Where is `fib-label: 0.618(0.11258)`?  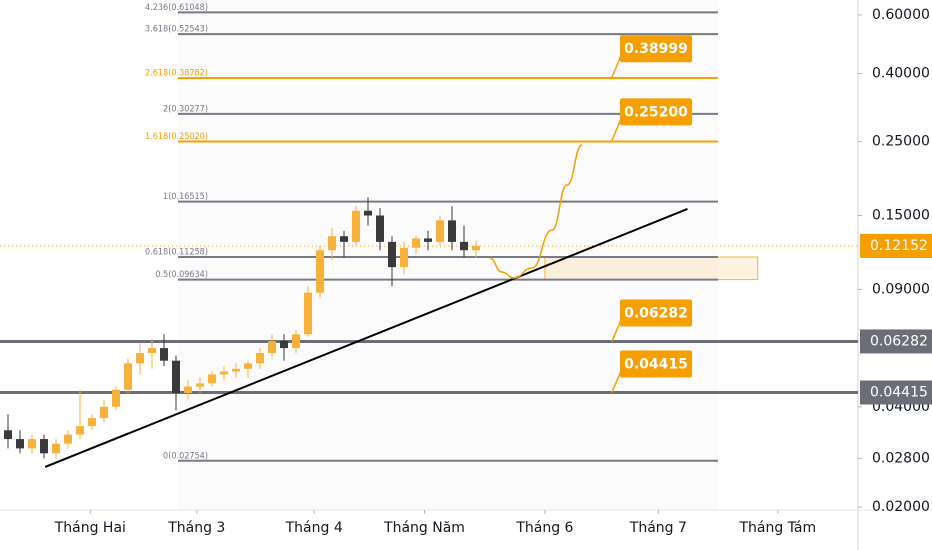 fib-label: 0.618(0.11258) is located at coordinates (176, 253).